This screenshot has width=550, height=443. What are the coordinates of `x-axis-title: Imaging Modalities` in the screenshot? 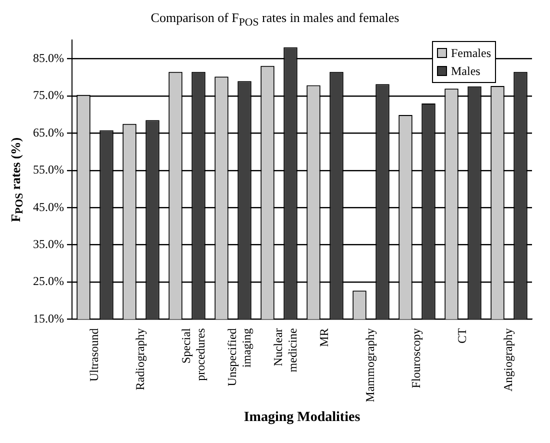 It's located at (302, 418).